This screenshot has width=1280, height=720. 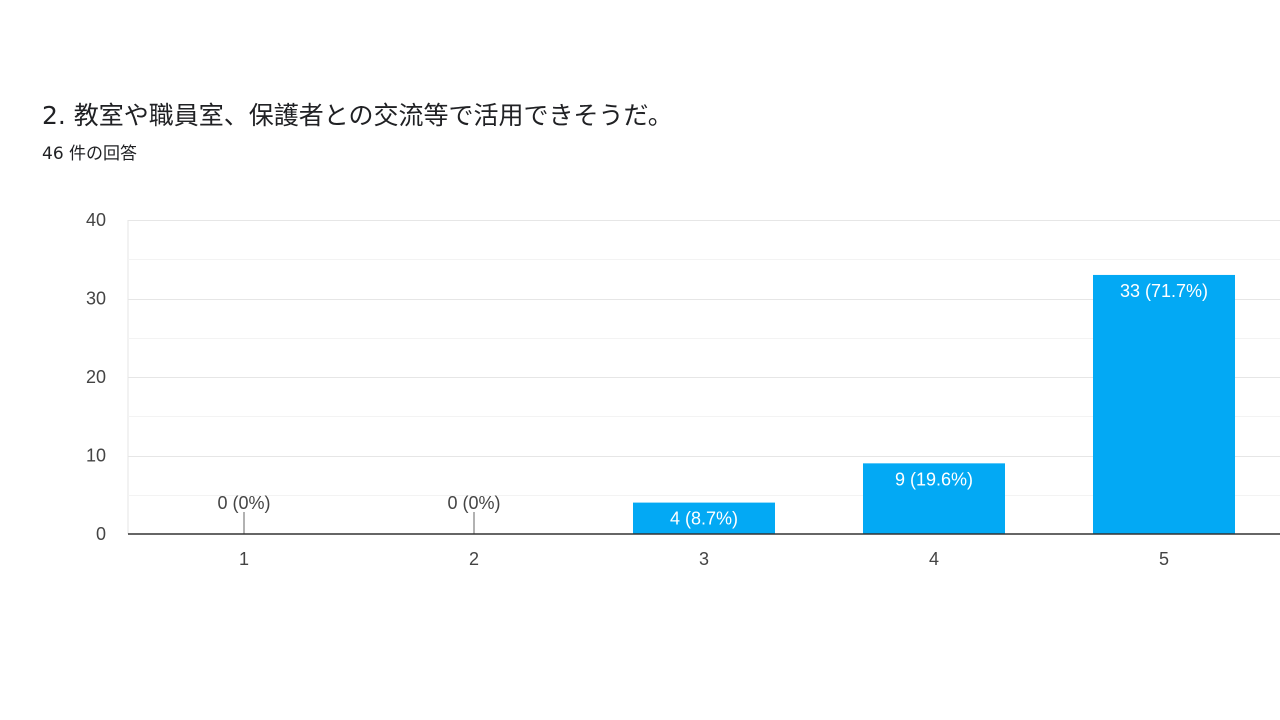 I want to click on x-tick-label: 4, so click(x=934, y=559).